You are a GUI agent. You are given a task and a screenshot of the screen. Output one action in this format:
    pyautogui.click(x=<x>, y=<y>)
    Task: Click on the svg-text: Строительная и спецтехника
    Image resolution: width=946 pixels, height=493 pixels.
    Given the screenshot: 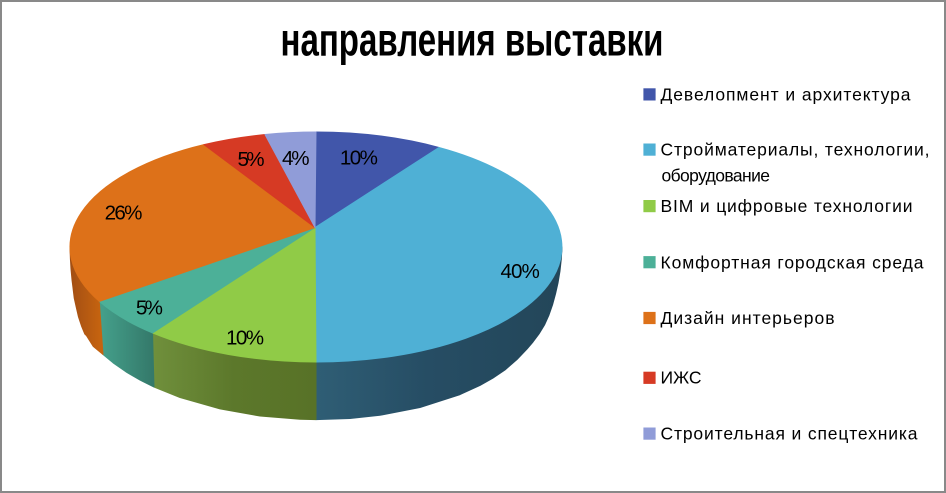 What is the action you would take?
    pyautogui.click(x=789, y=434)
    